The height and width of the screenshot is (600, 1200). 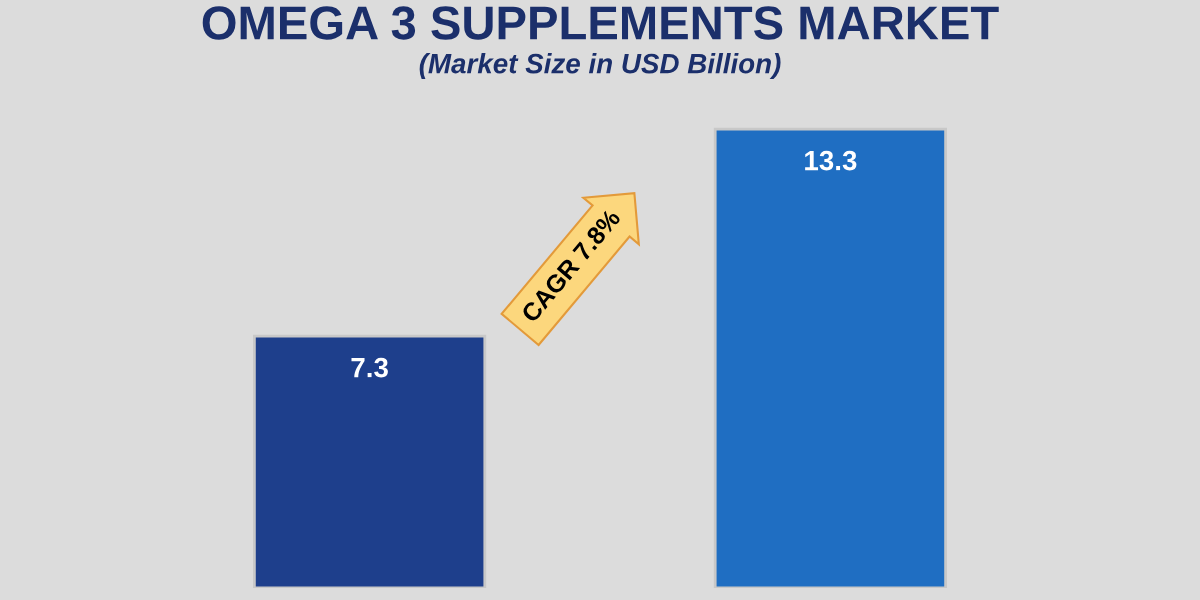 What do you see at coordinates (600, 66) in the screenshot?
I see `chart-subtitle: (Market Size in USD Billion)` at bounding box center [600, 66].